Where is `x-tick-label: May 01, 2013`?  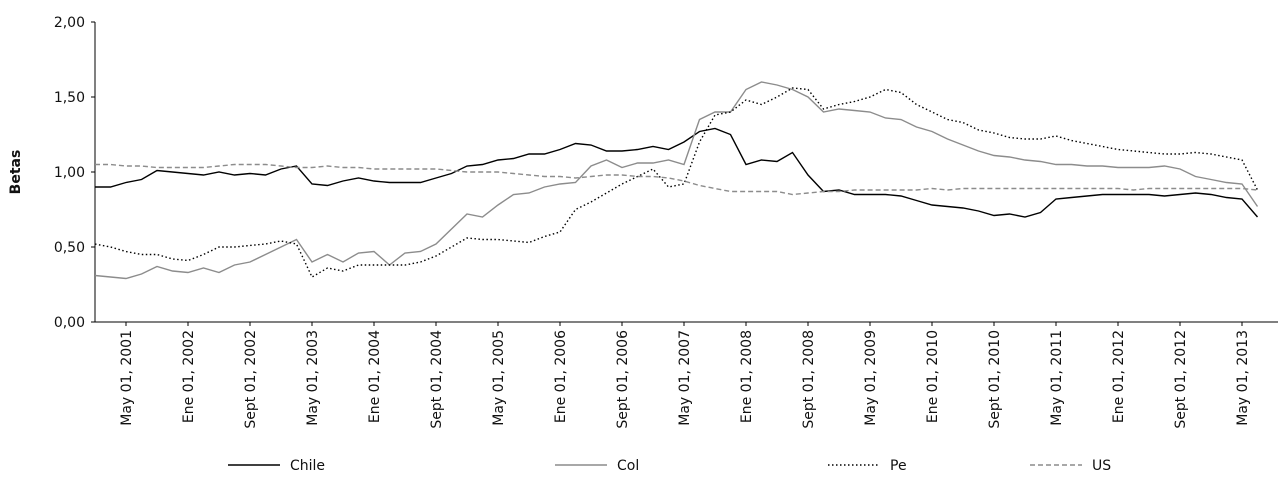 x-tick-label: May 01, 2013 is located at coordinates (1243, 378).